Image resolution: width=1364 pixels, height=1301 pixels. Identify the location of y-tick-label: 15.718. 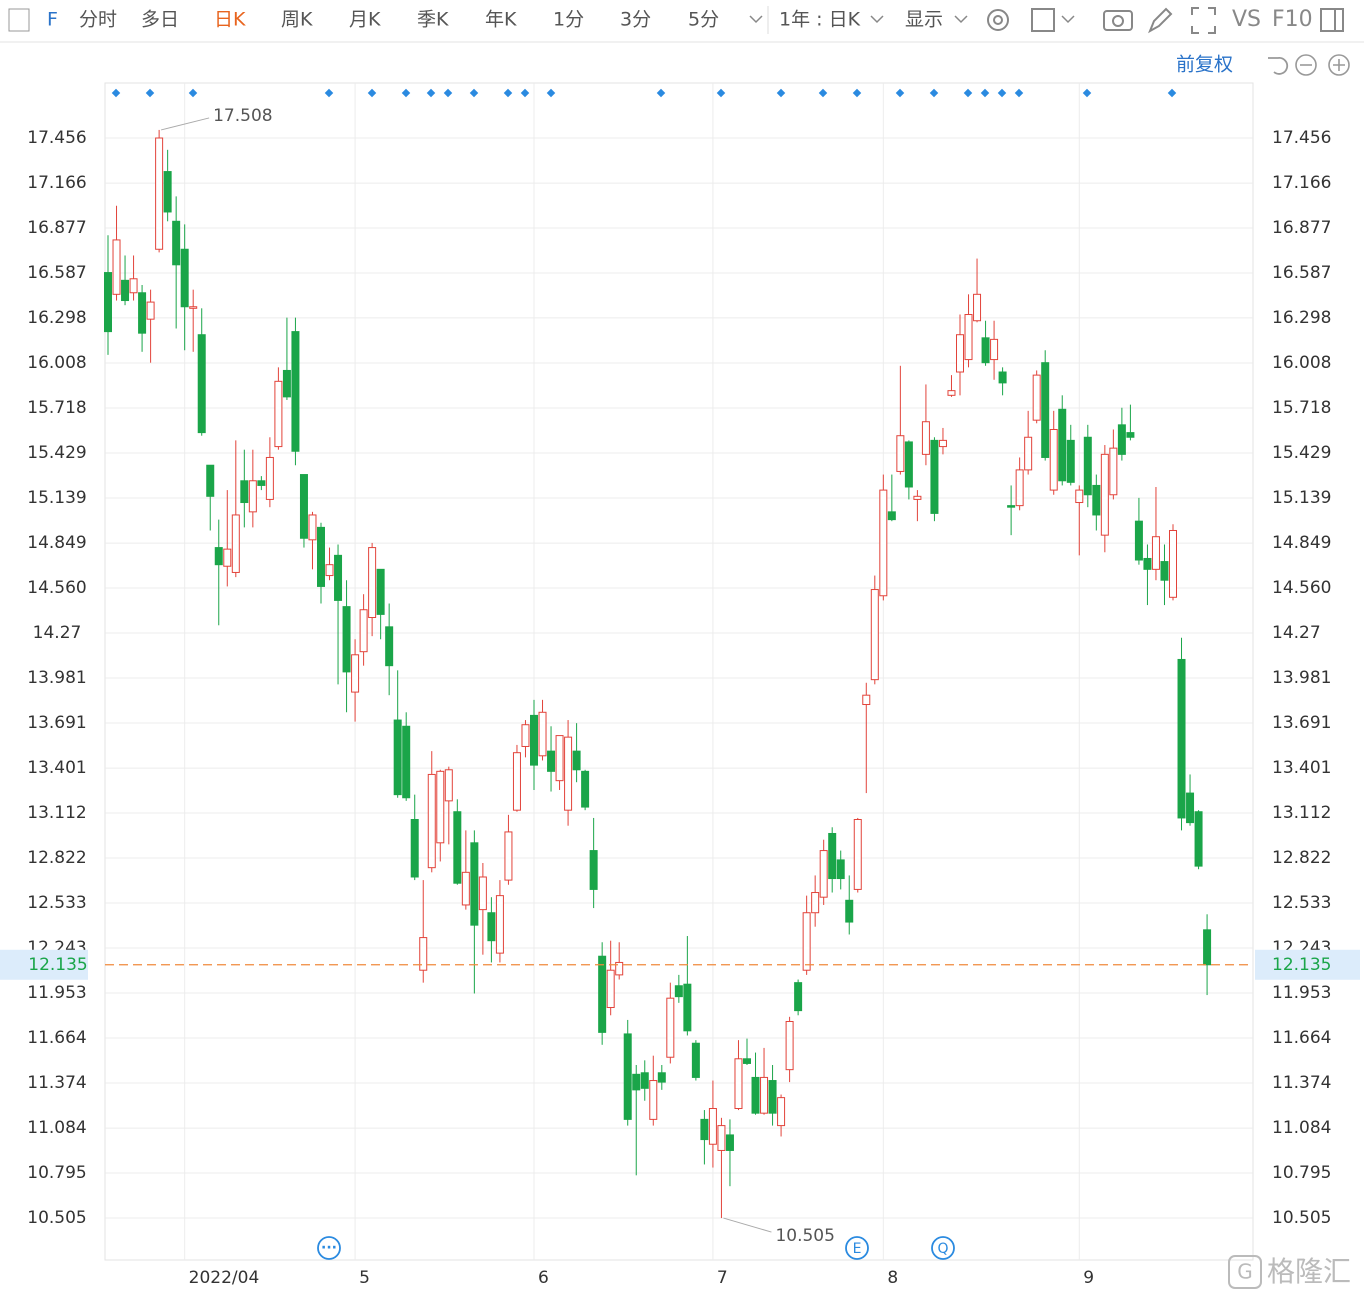
(1301, 408).